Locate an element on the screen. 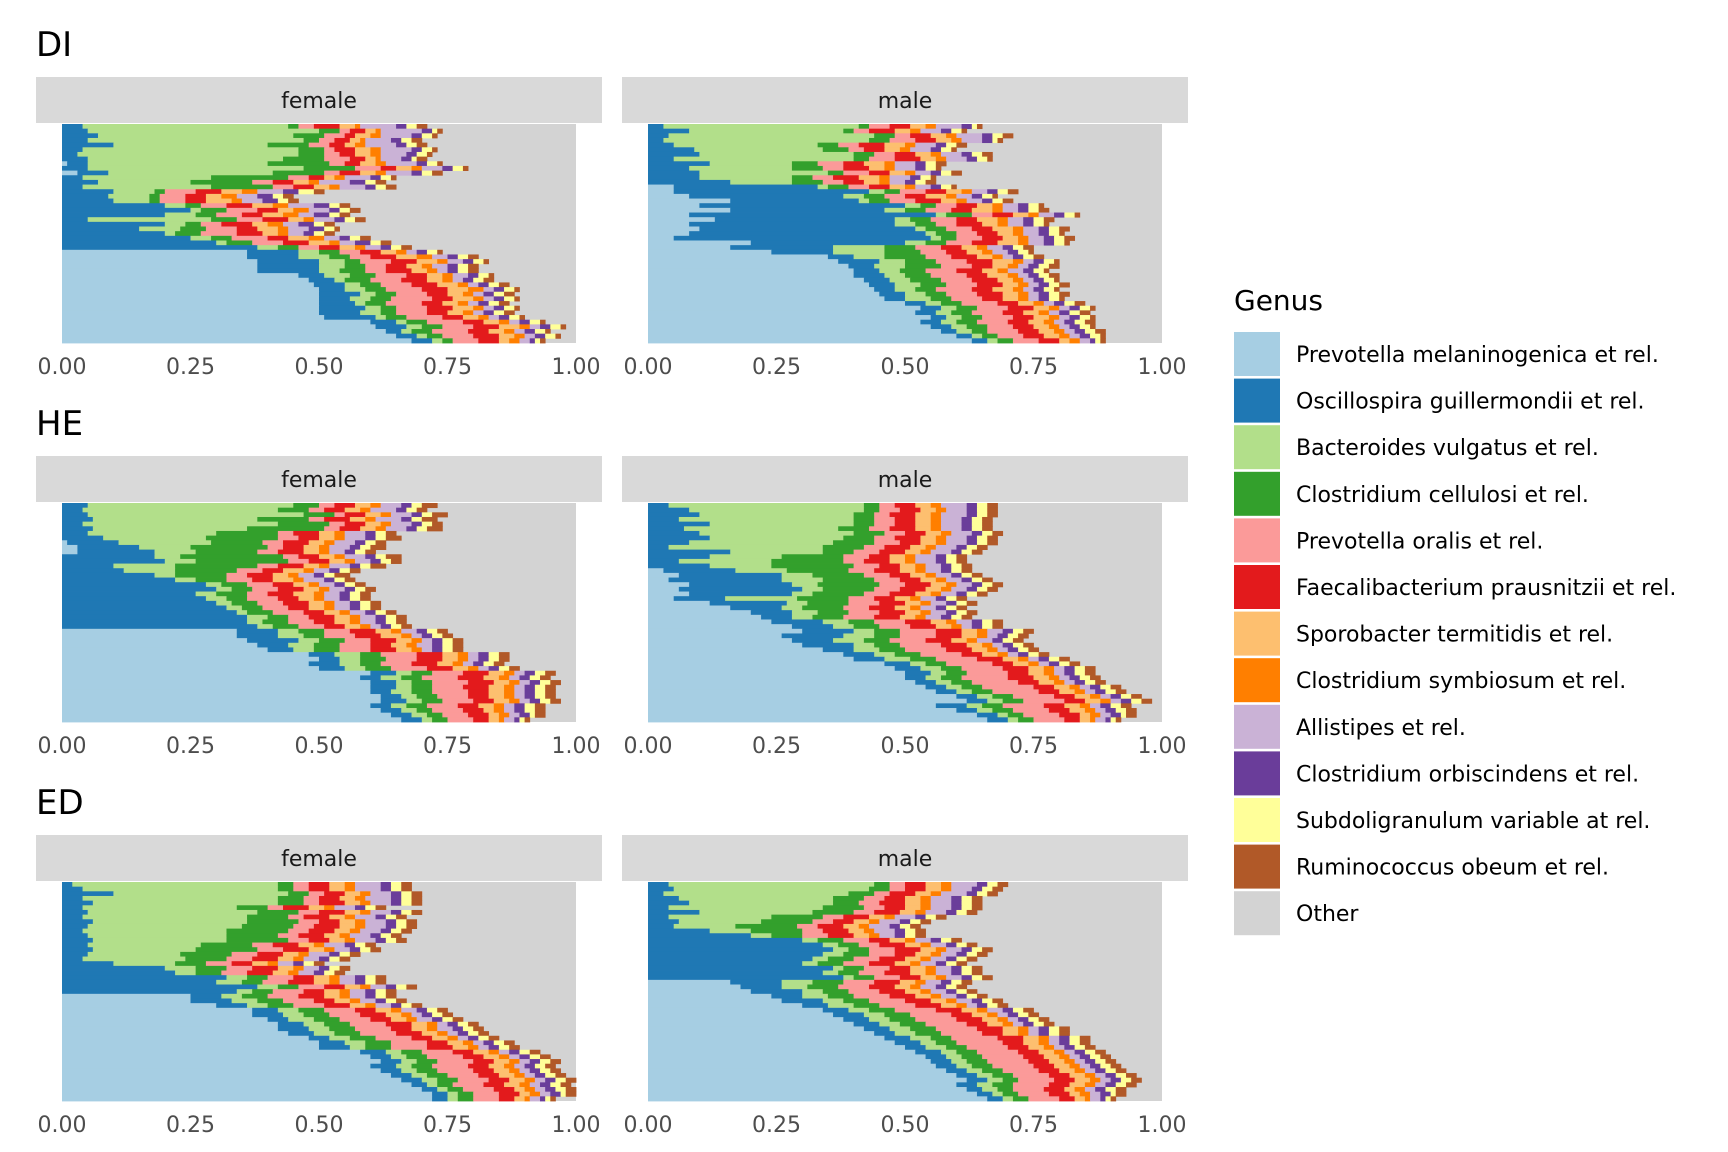 The height and width of the screenshot is (1152, 1728). x-tick-label: 0.00 is located at coordinates (648, 746).